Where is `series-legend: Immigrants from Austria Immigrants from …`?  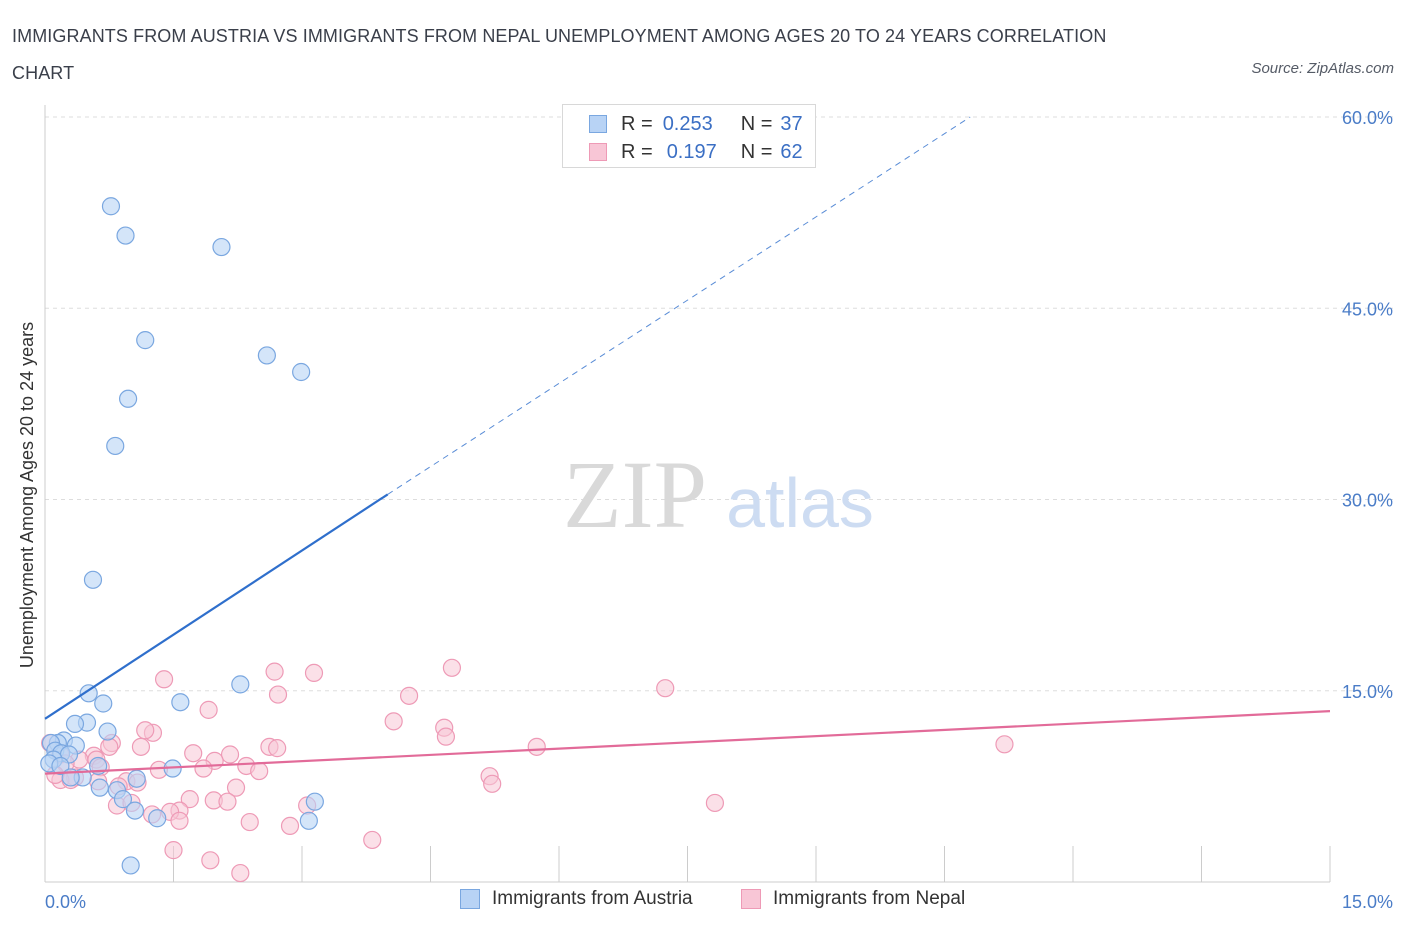
series-legend: Immigrants from Austria Immigrants from … is located at coordinates (703, 902).